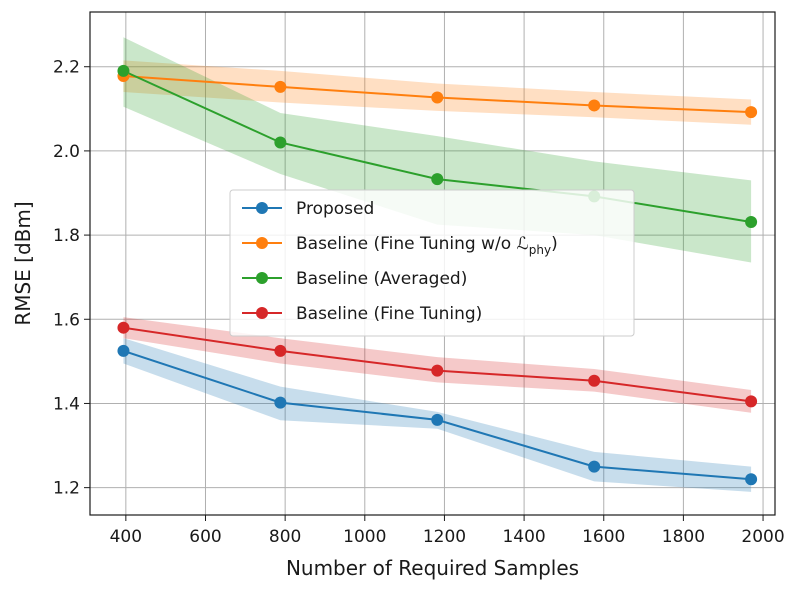  I want to click on x-tick-label: 1800, so click(683, 537).